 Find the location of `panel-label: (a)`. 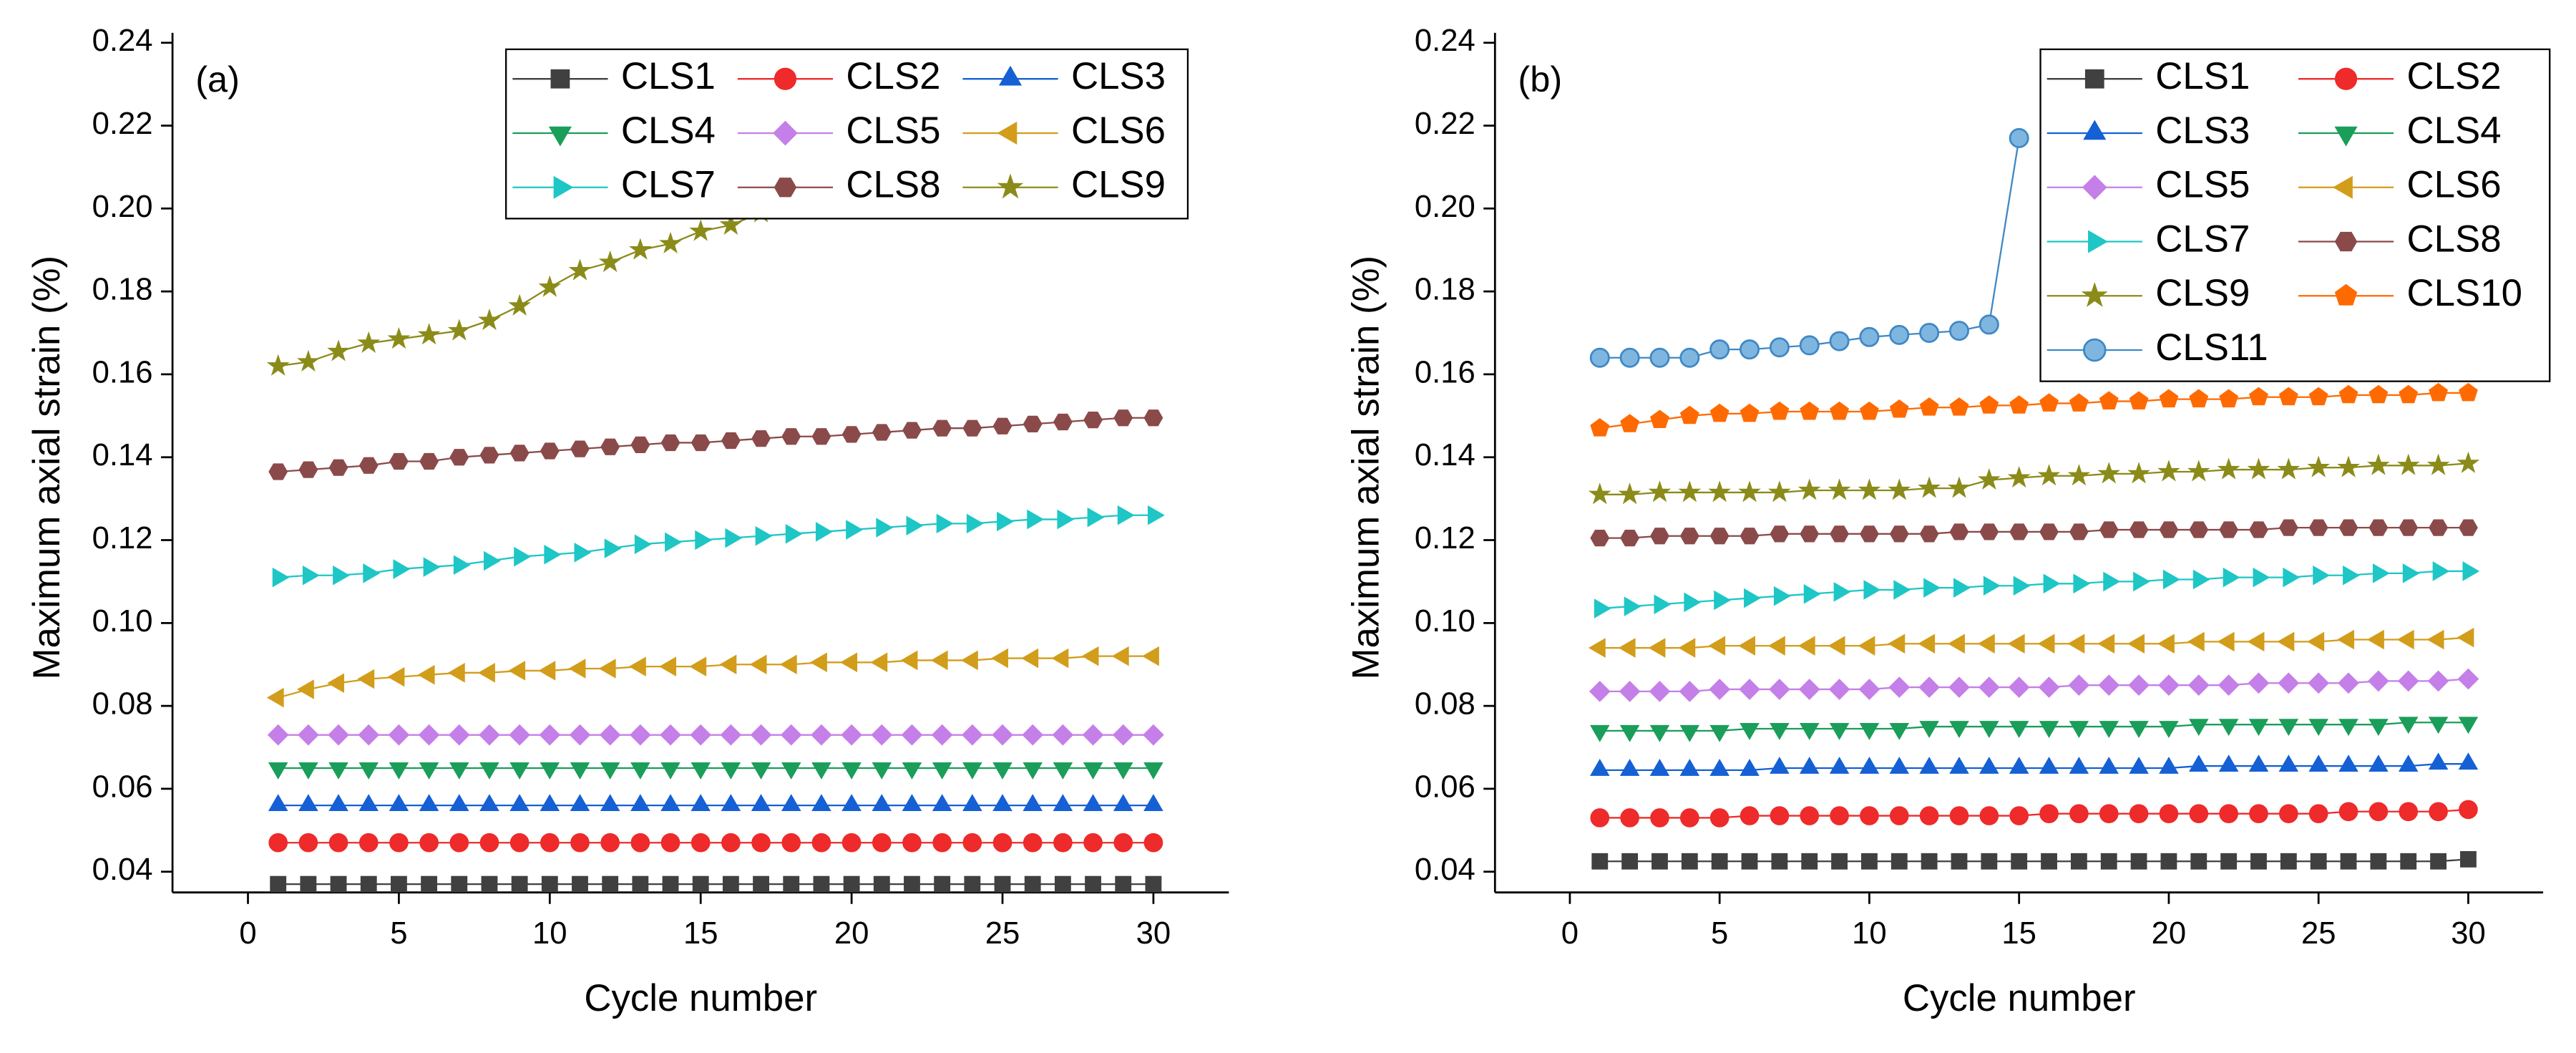

panel-label: (a) is located at coordinates (217, 79).